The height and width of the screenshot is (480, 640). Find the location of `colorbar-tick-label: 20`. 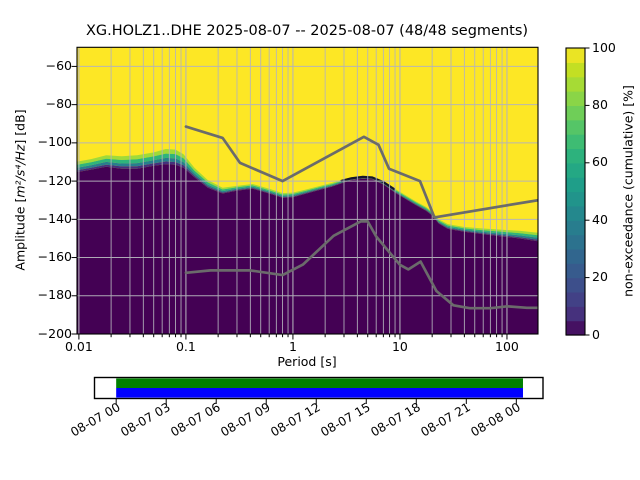

colorbar-tick-label: 20 is located at coordinates (600, 277).